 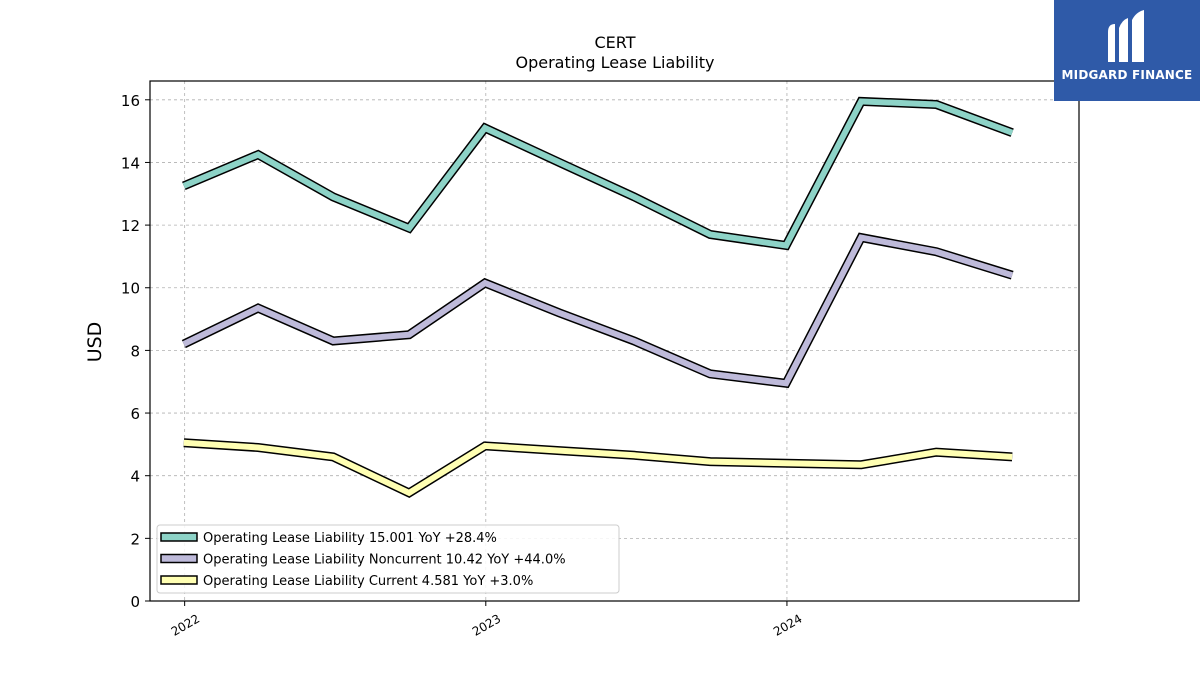 I want to click on y-tick-label: 16, so click(x=130, y=101).